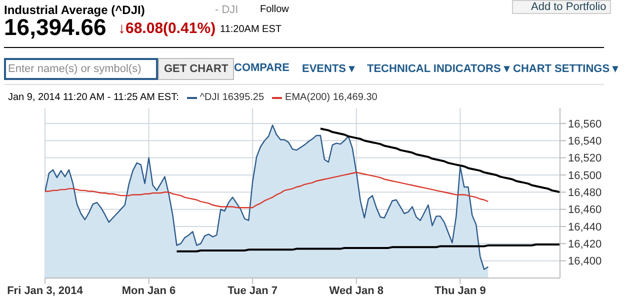 This screenshot has height=297, width=626. What do you see at coordinates (566, 68) in the screenshot?
I see `text: CHART SETTINGS ▾` at bounding box center [566, 68].